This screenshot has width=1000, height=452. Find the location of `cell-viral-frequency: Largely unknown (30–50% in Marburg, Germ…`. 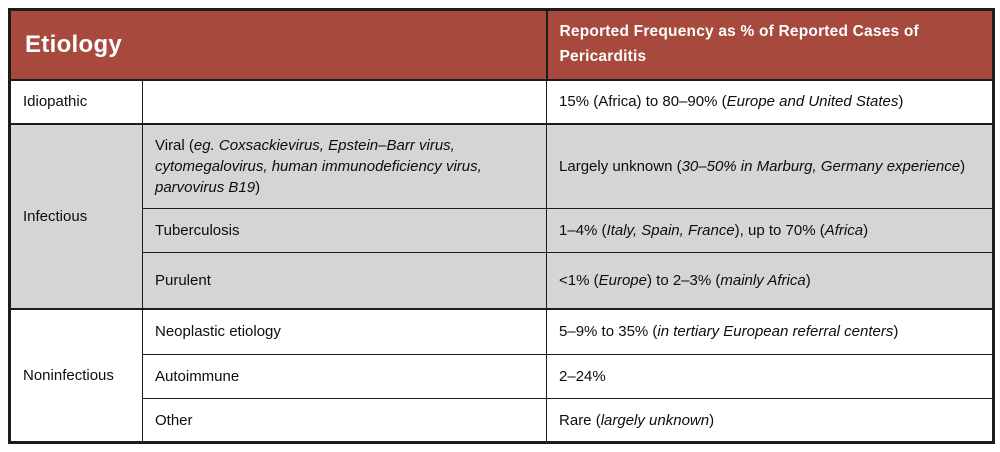

cell-viral-frequency: Largely unknown (30–50% in Marburg, Germ… is located at coordinates (770, 166).